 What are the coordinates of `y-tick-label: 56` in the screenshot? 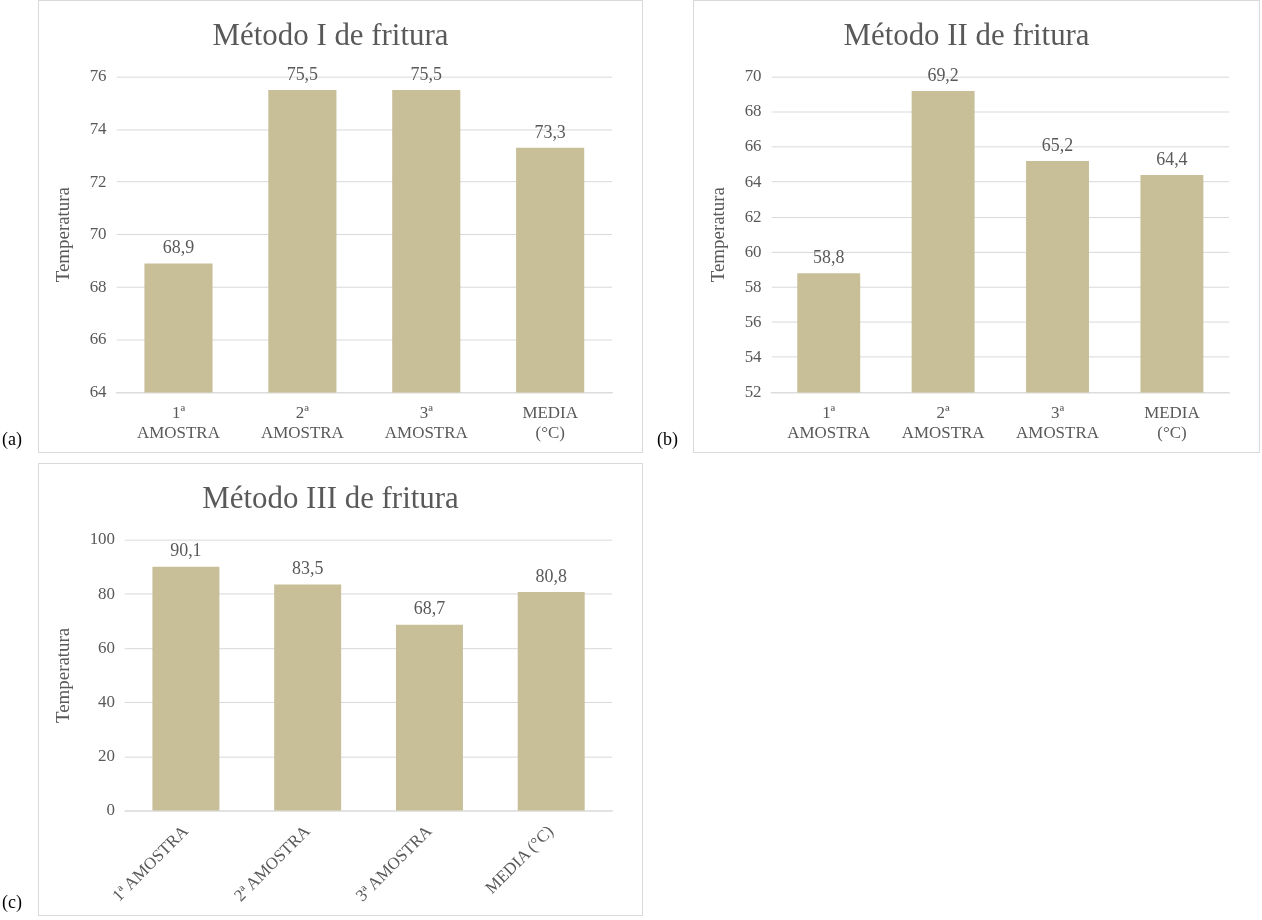 It's located at (753, 321).